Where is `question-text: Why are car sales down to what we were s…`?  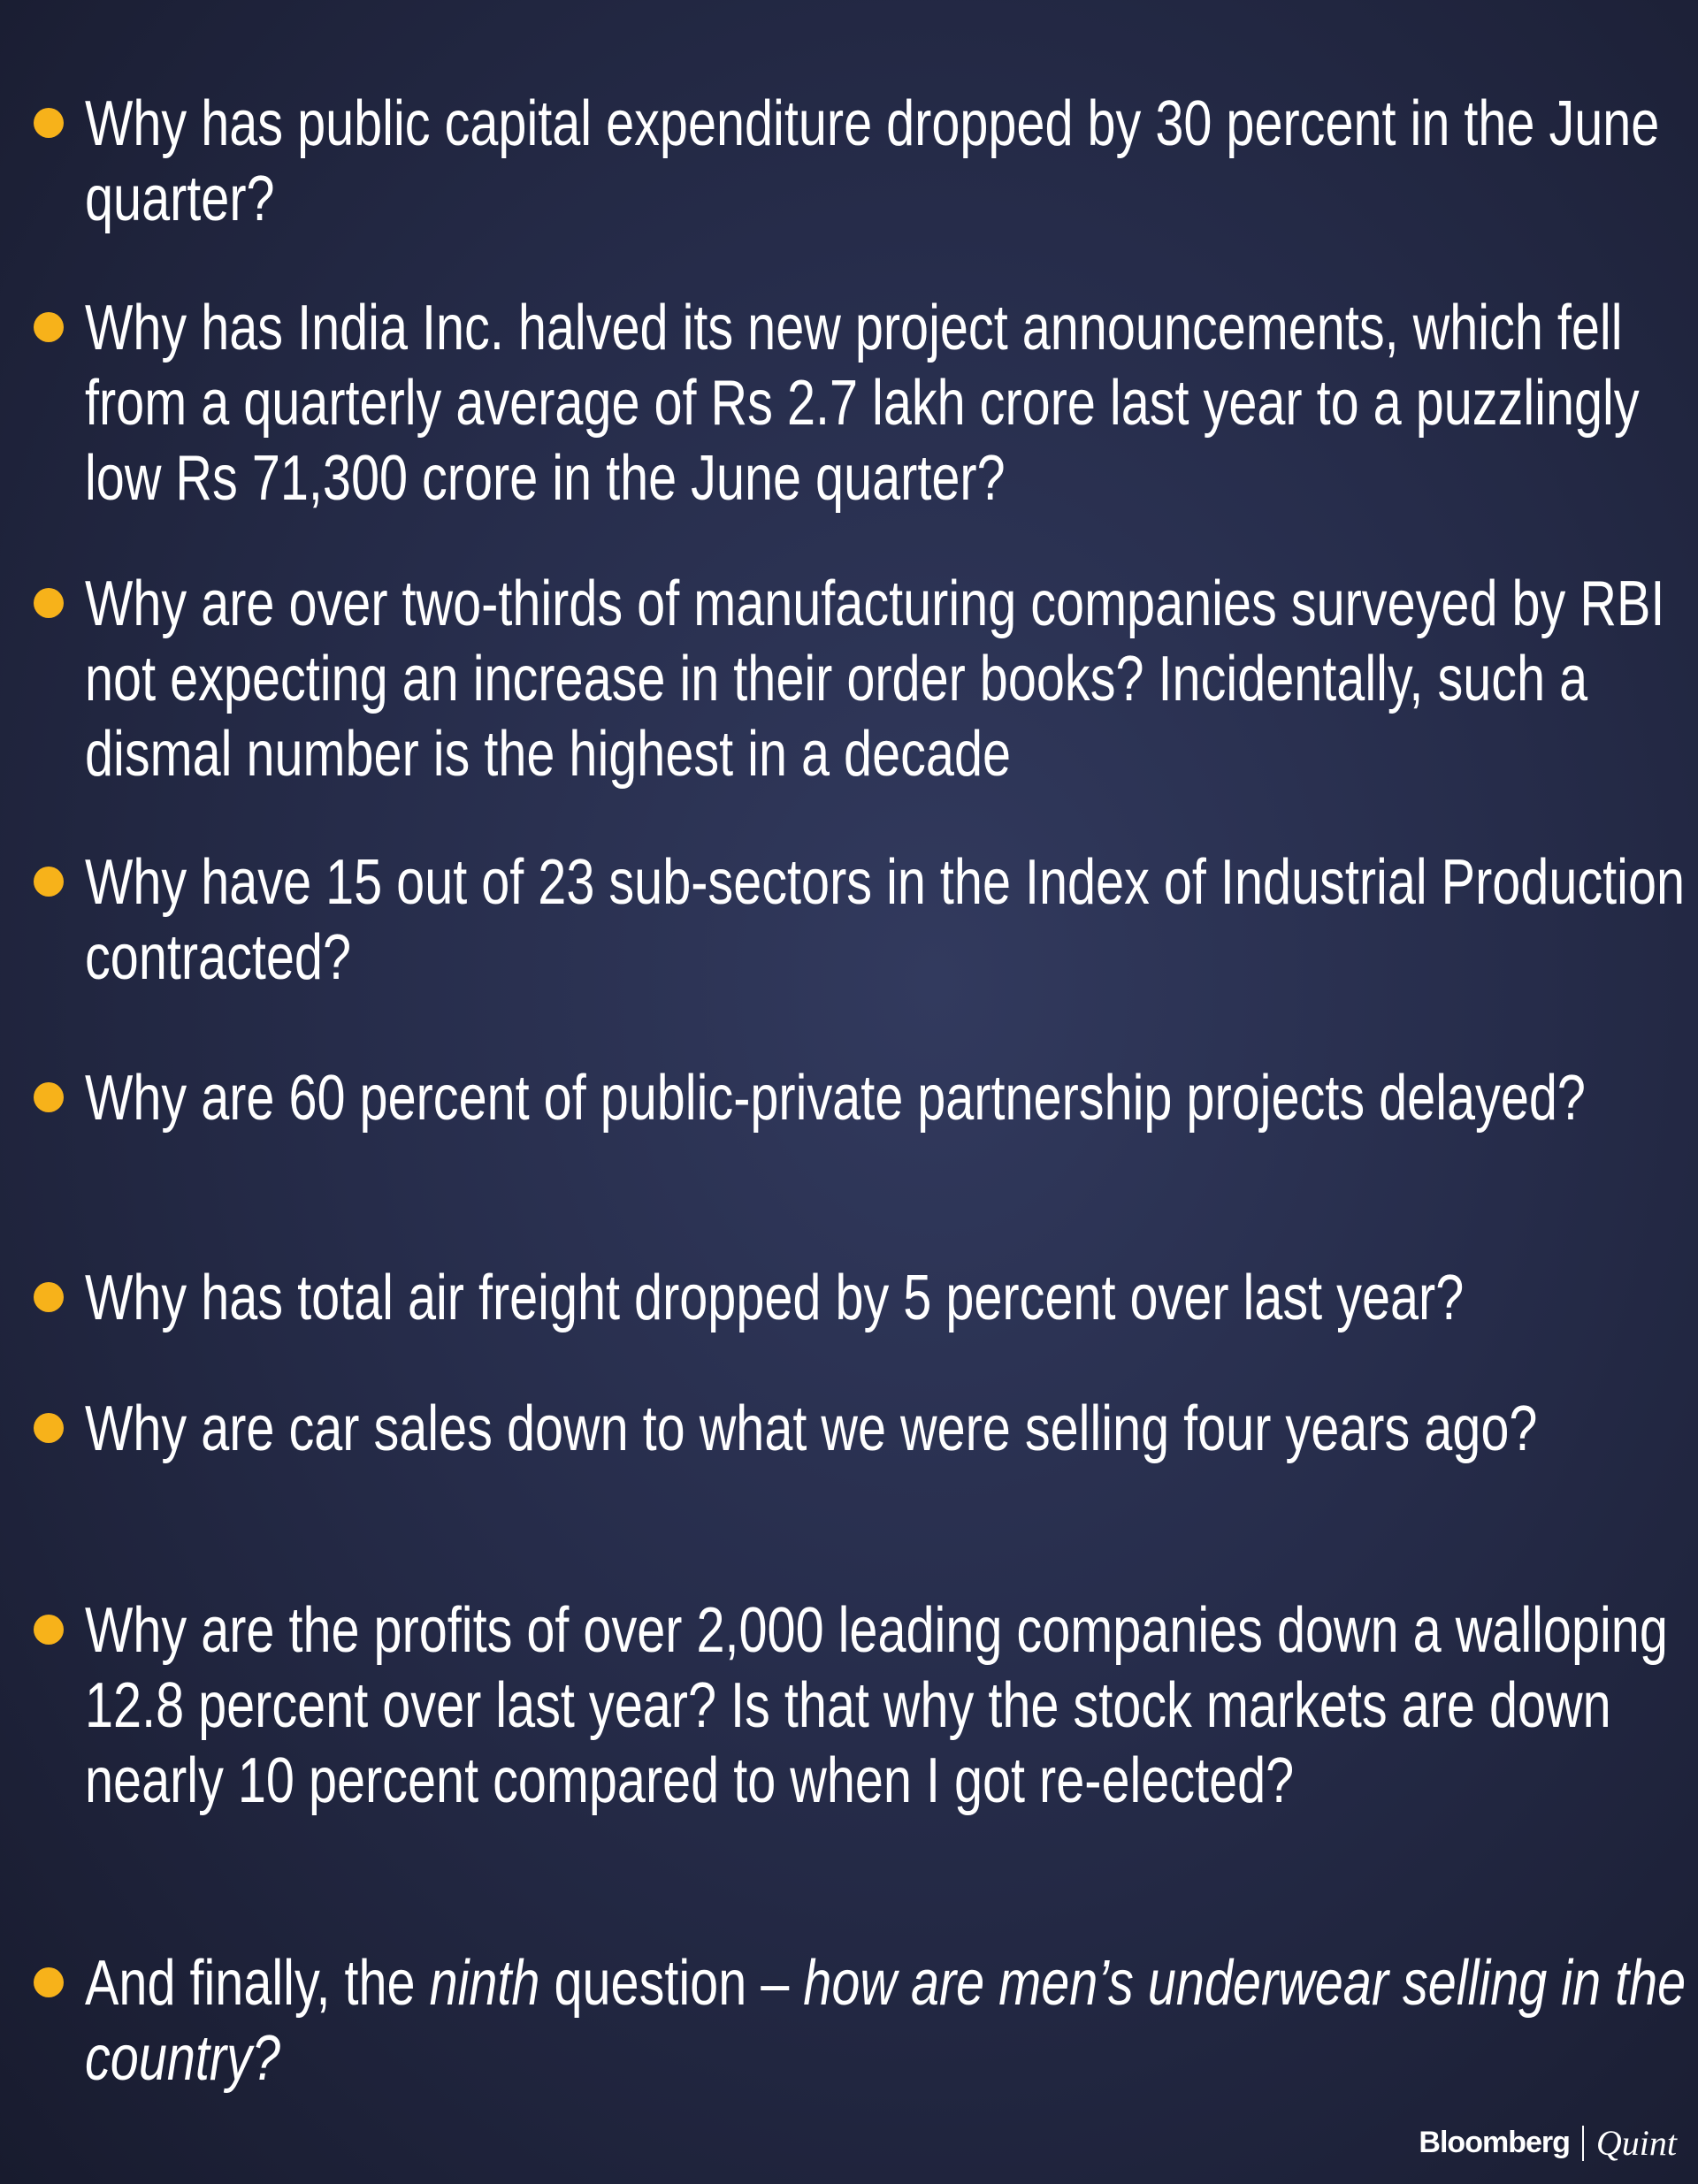
question-text: Why are car sales down to what we were s… is located at coordinates (811, 1429).